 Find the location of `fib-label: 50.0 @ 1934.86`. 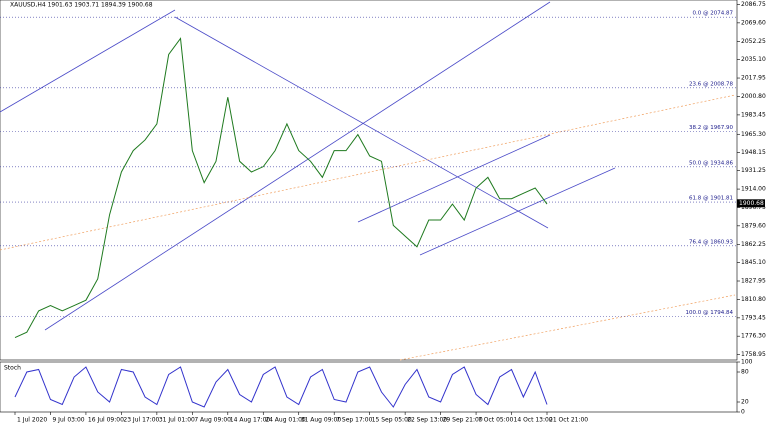

fib-label: 50.0 @ 1934.86 is located at coordinates (711, 163).